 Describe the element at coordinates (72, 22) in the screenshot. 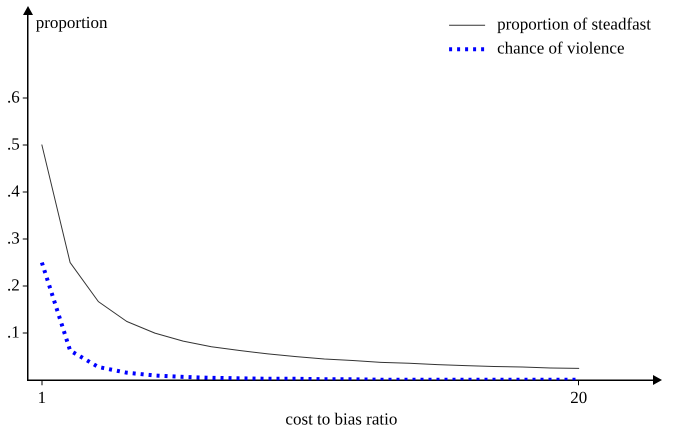

I see `y-axis-title: proportion` at that location.